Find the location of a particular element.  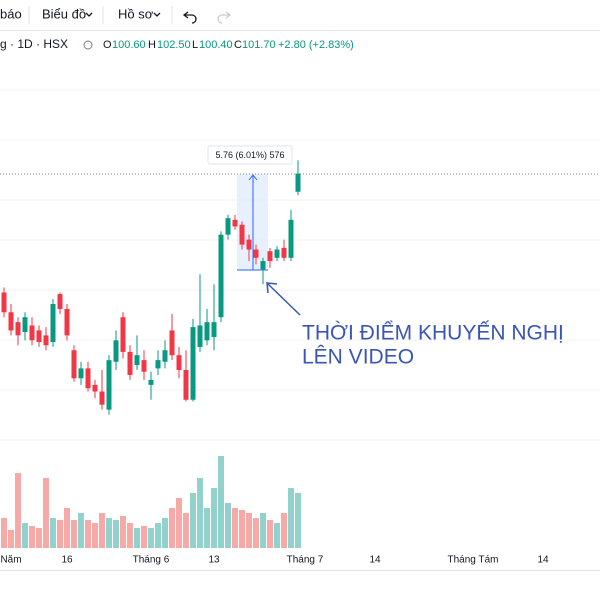

ohlc-value: 102.50 is located at coordinates (174, 45).